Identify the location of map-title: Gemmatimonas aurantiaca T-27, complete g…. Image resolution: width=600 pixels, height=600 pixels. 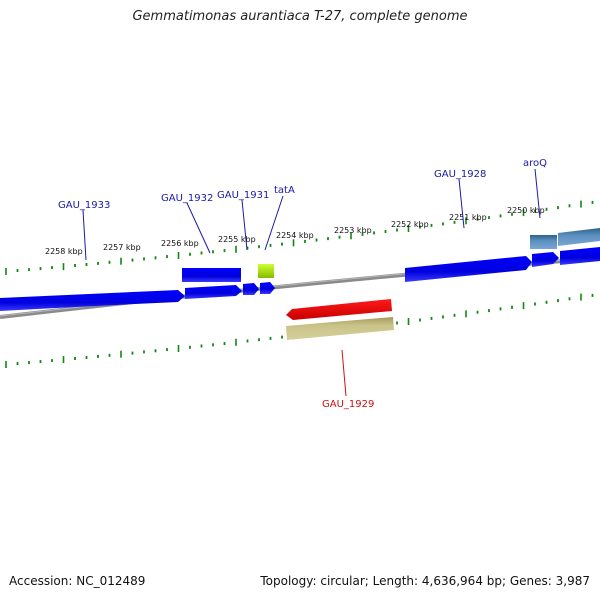
(300, 16).